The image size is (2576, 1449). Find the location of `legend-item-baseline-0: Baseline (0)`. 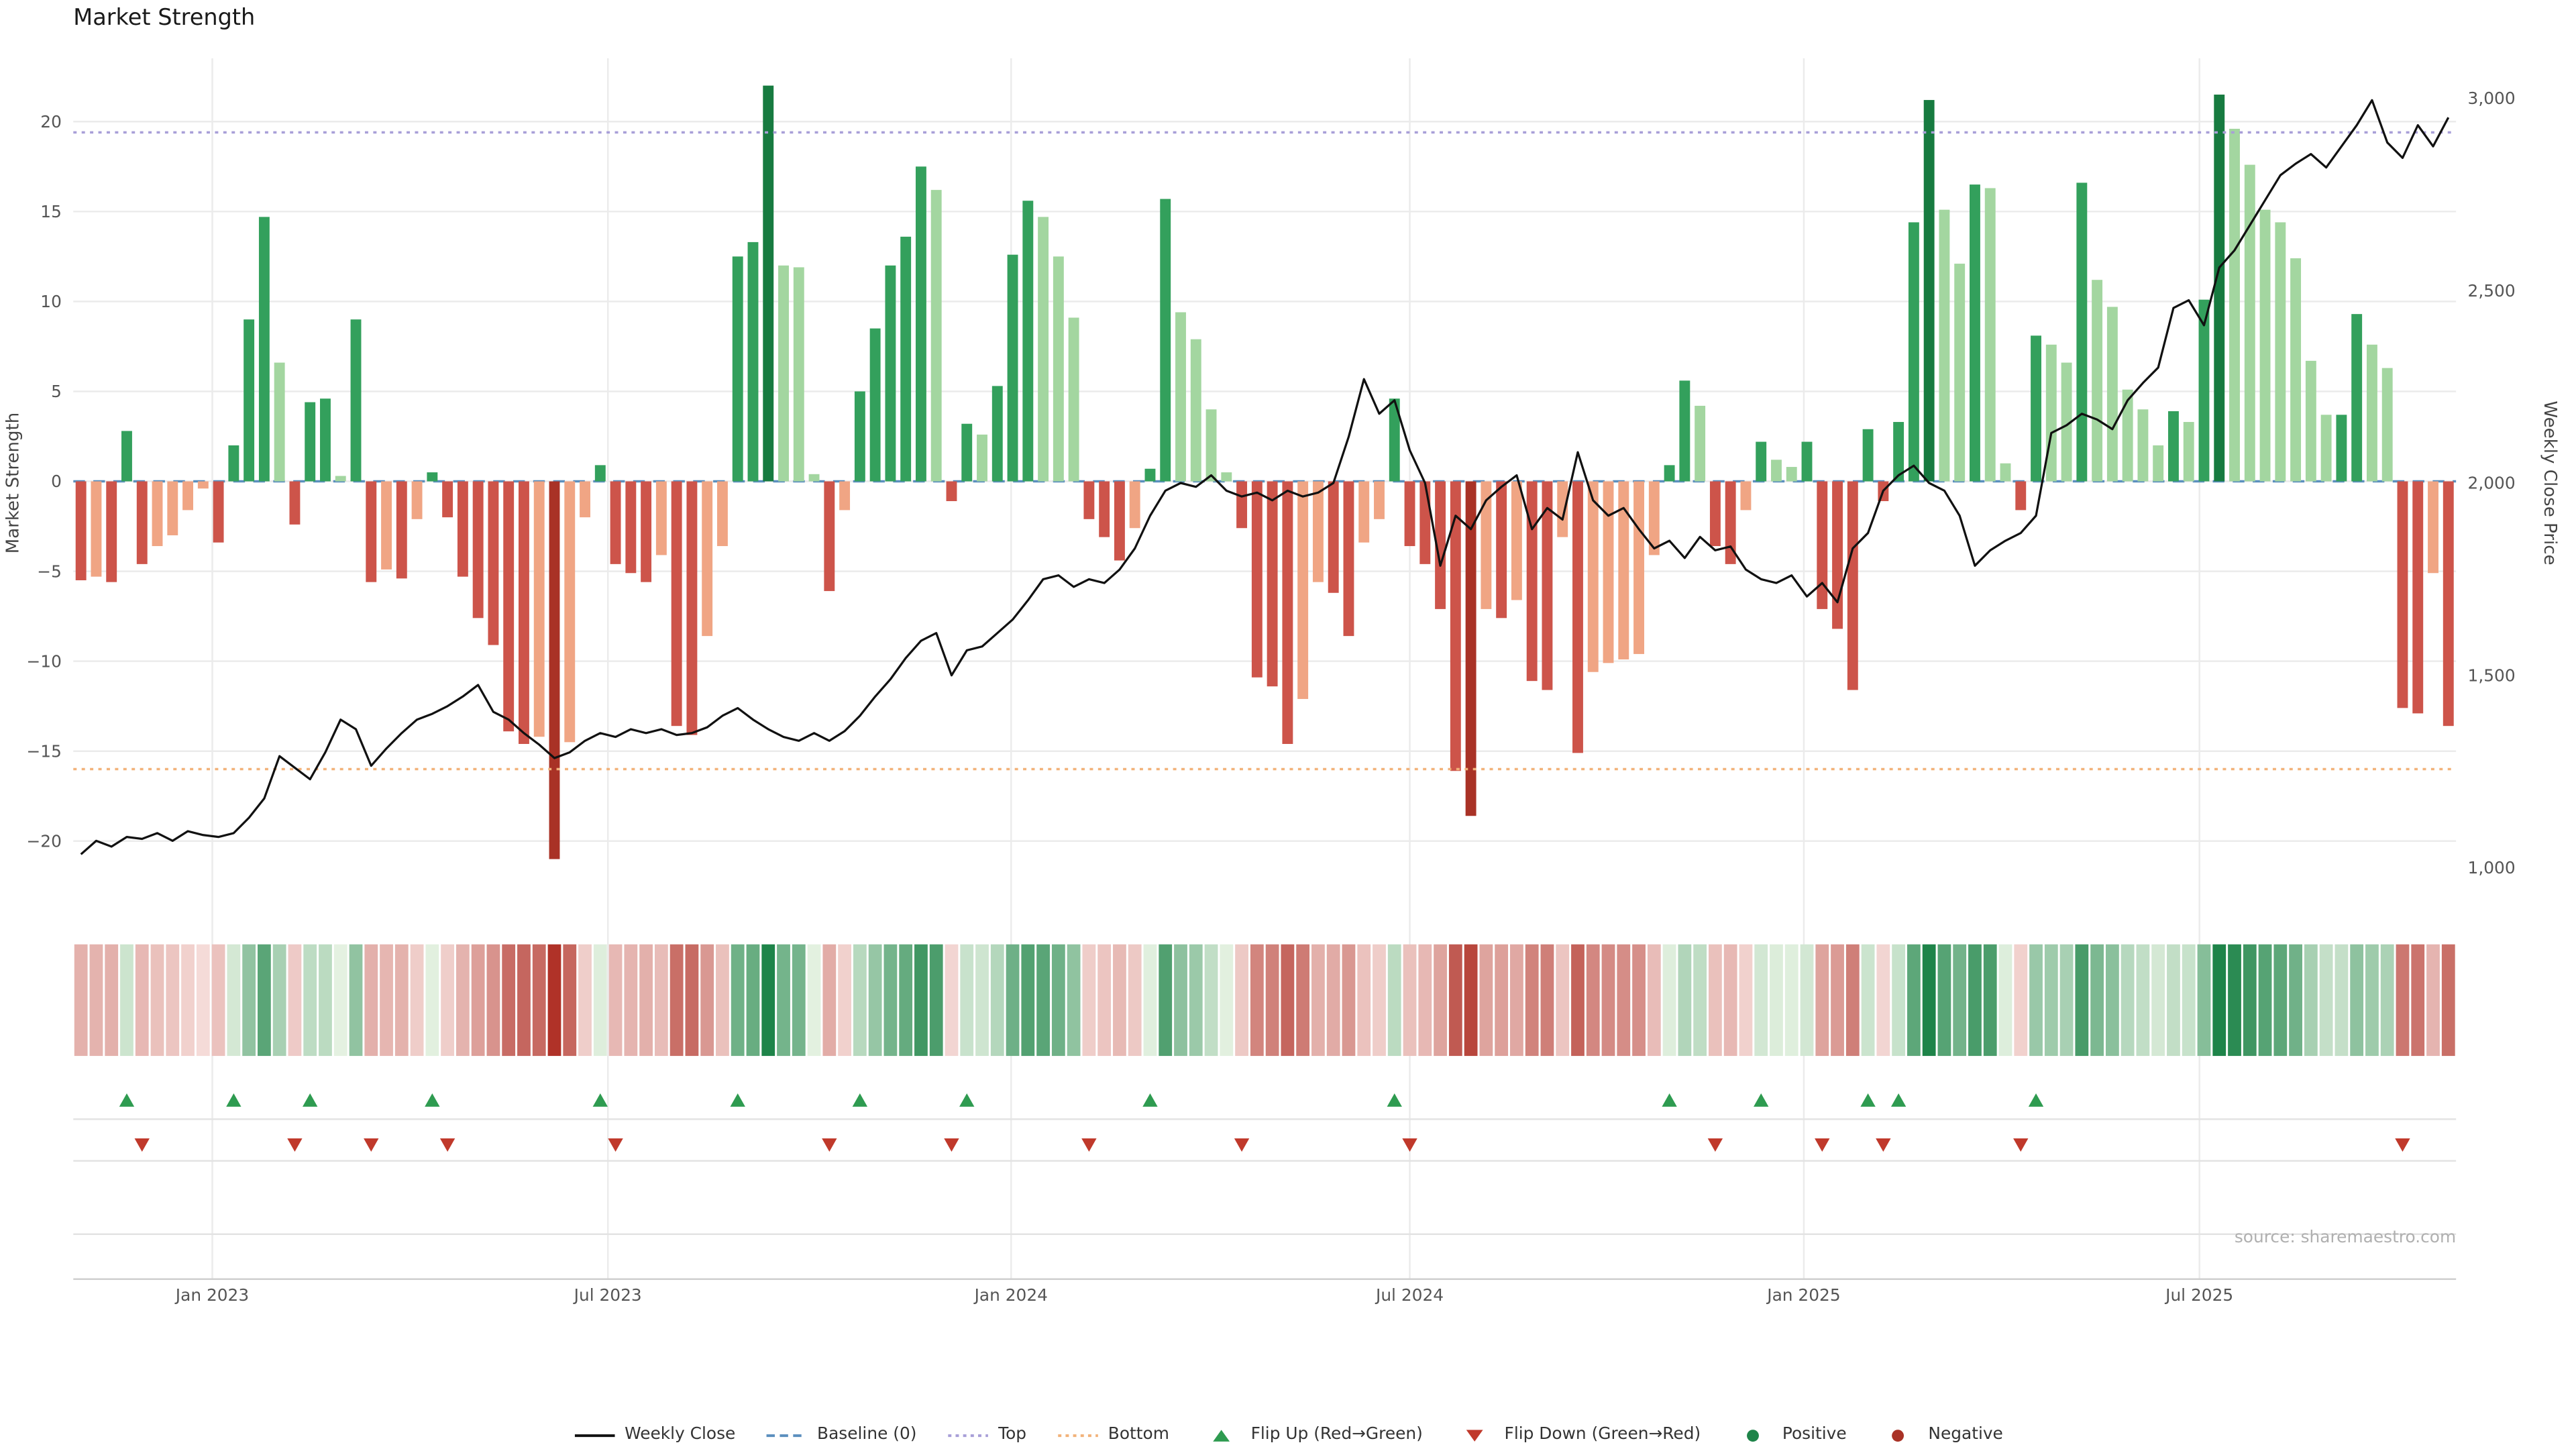

legend-item-baseline-0: Baseline (0) is located at coordinates (840, 1435).